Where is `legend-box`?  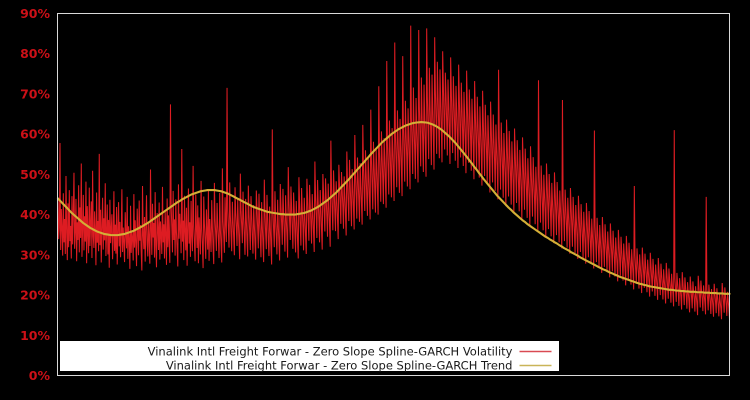 legend-box is located at coordinates (309, 356).